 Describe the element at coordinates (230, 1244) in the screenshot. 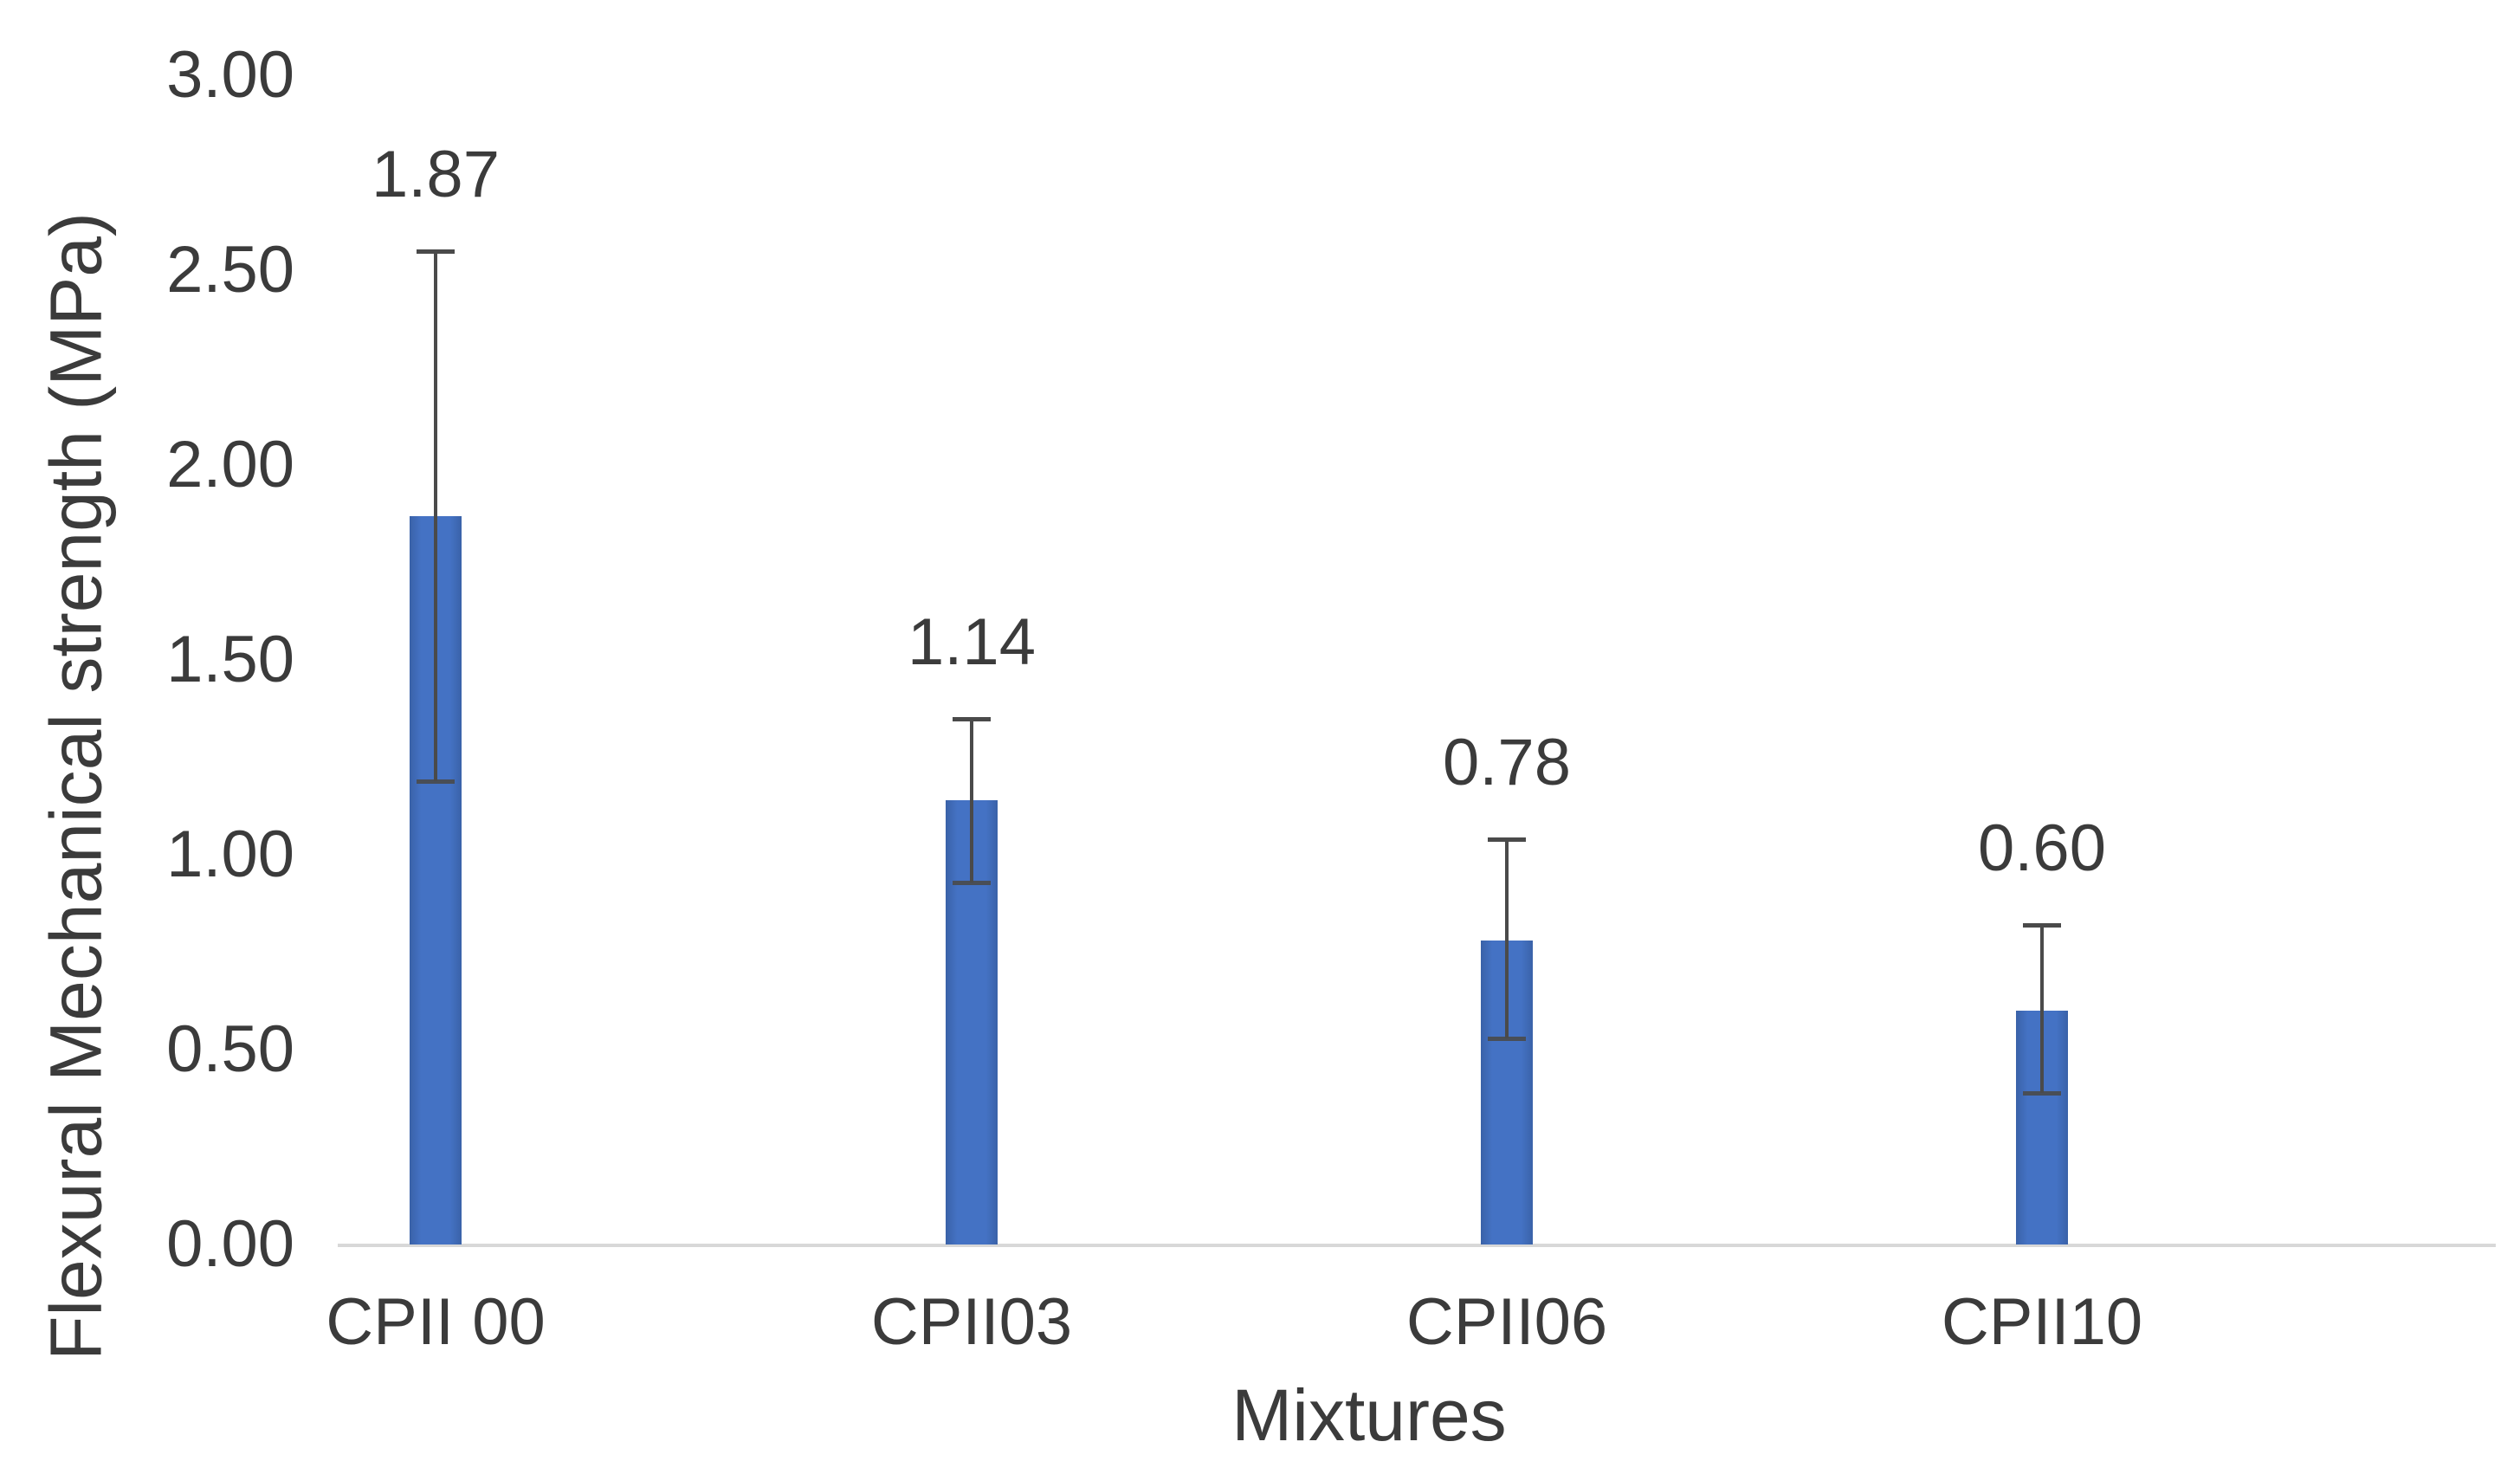

I see `y-tick-label: 0.00` at that location.